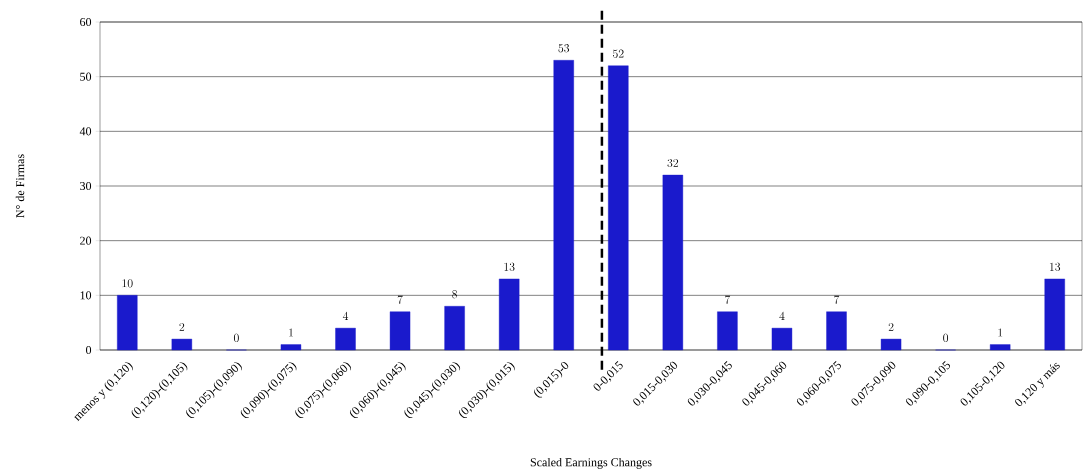  What do you see at coordinates (85, 131) in the screenshot?
I see `y-tick-label: 40` at bounding box center [85, 131].